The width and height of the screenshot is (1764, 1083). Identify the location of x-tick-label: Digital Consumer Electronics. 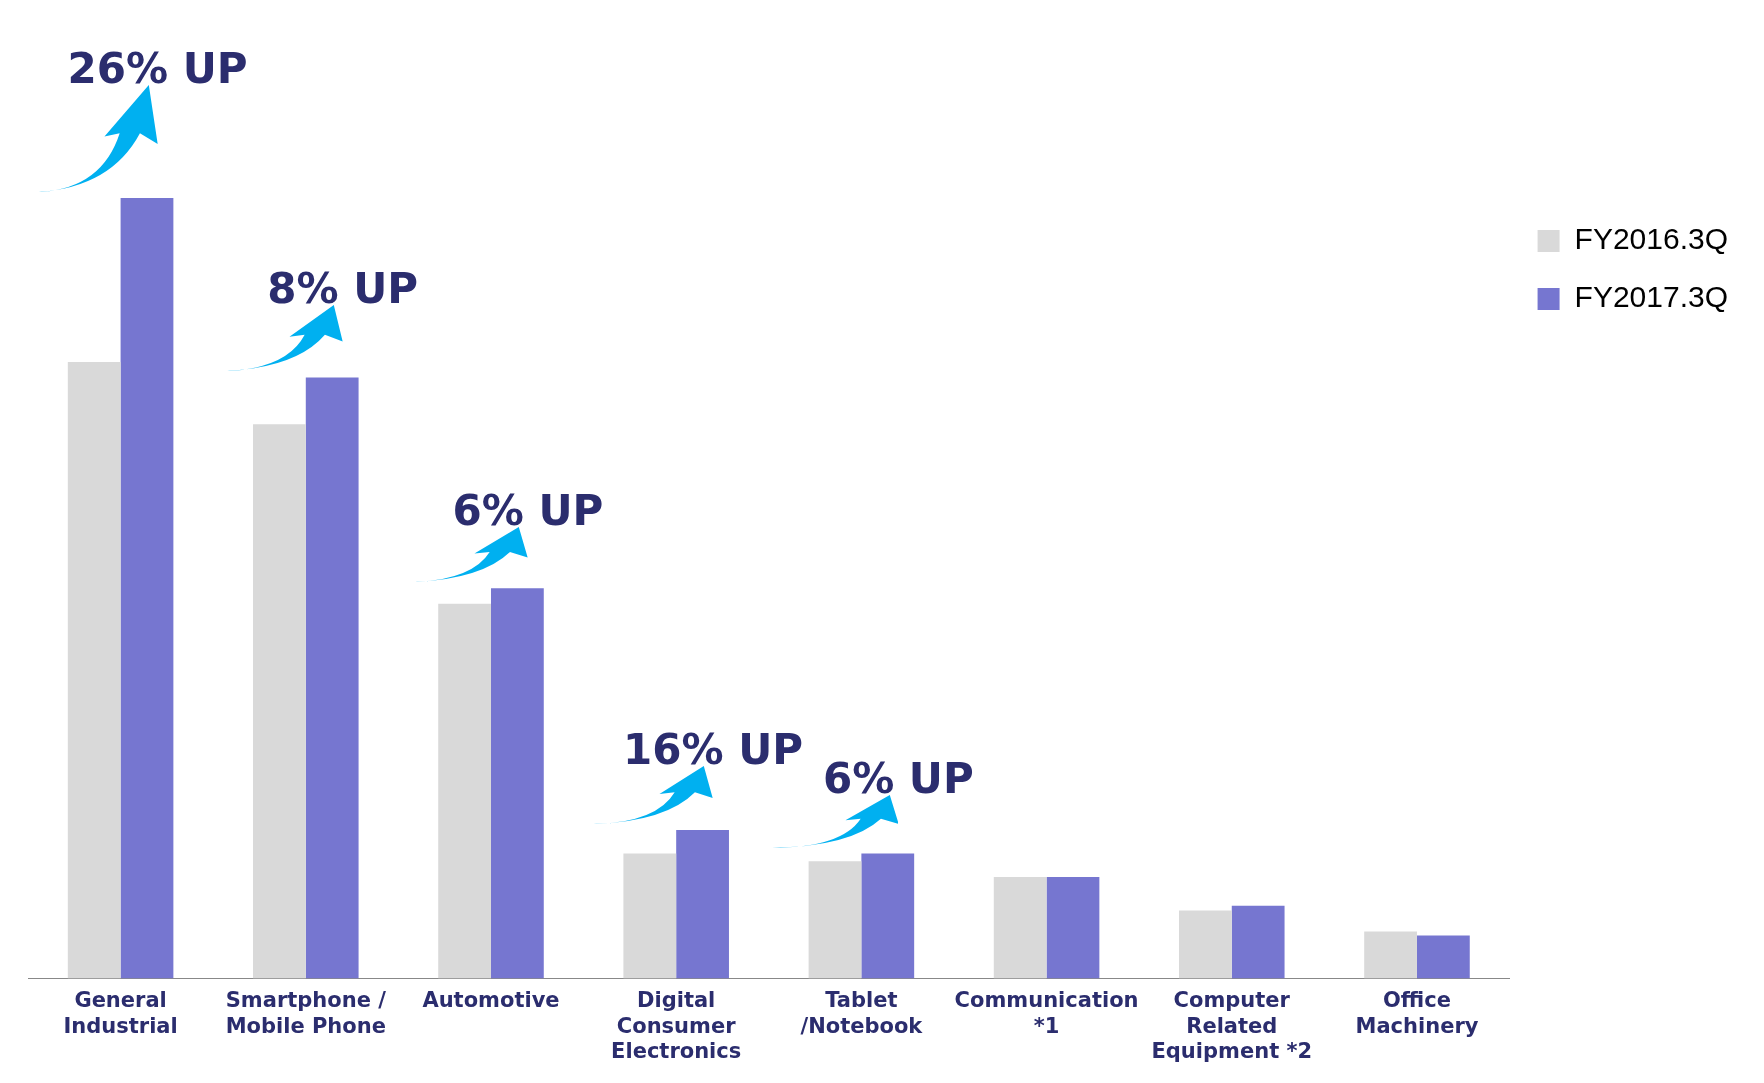
(676, 1025).